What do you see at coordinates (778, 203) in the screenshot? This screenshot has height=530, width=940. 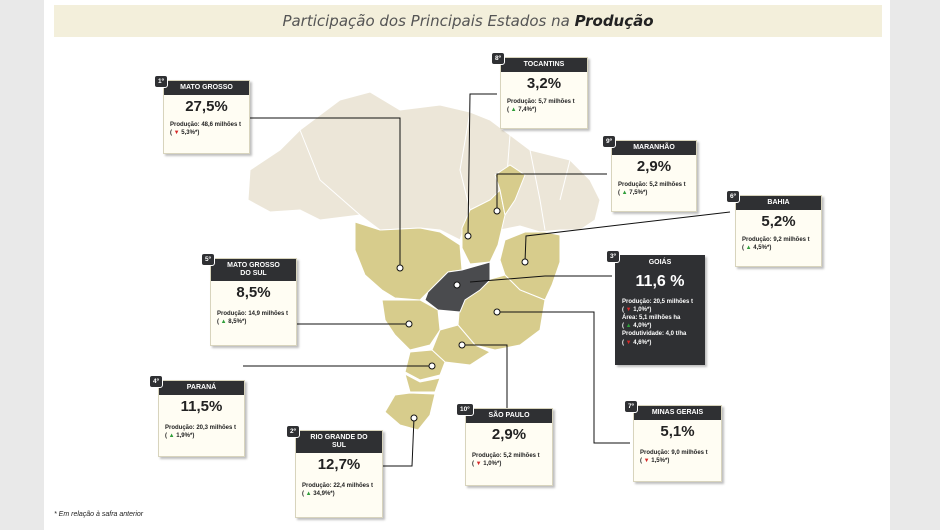 I see `state-name: BAHIA` at bounding box center [778, 203].